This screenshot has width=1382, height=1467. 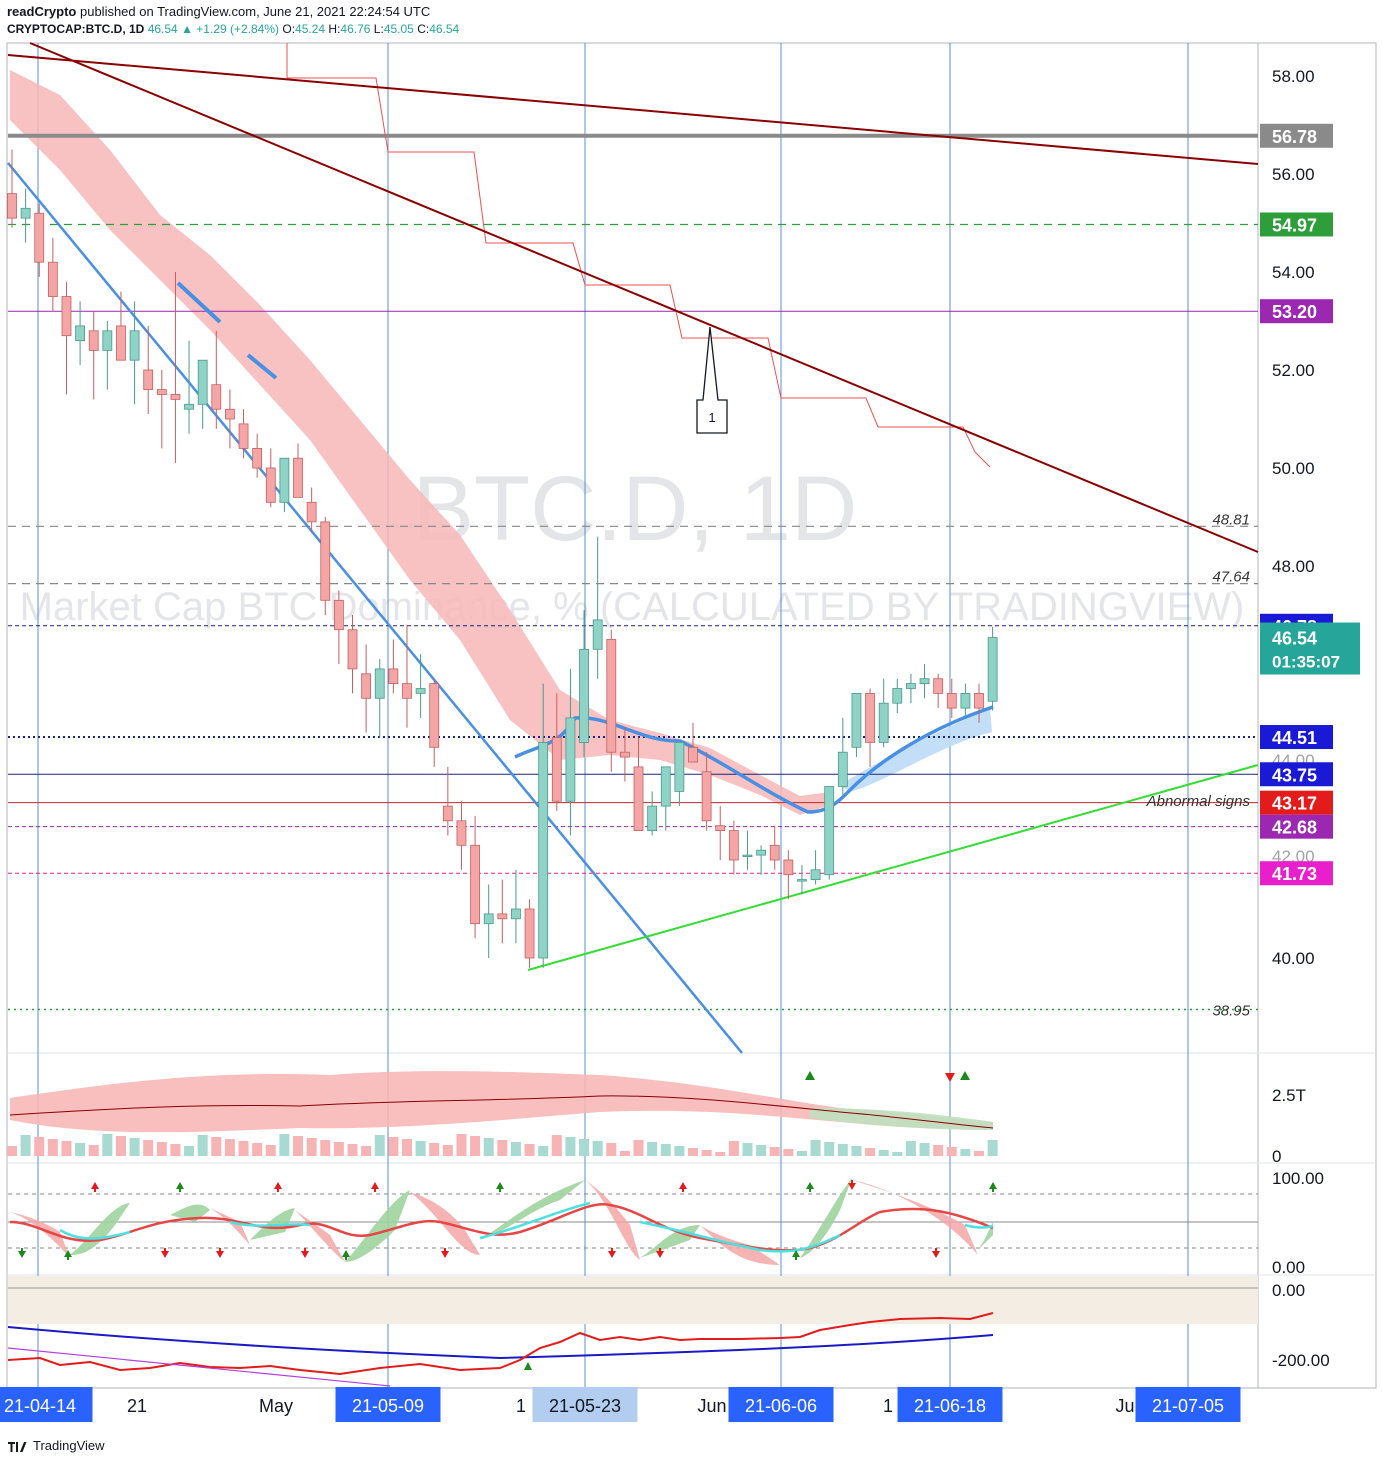 I want to click on callout-label: 1, so click(x=711, y=417).